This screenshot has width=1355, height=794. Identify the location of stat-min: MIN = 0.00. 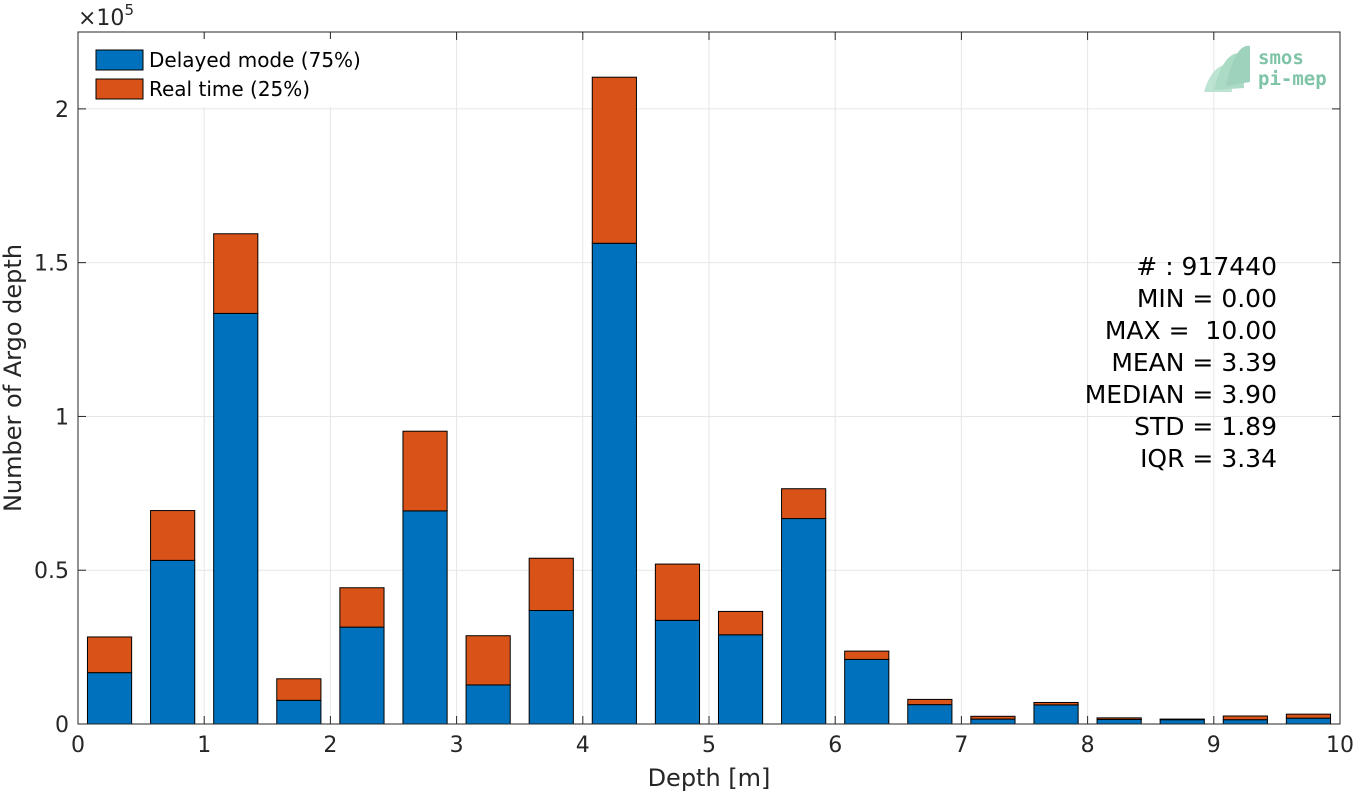
(1207, 298).